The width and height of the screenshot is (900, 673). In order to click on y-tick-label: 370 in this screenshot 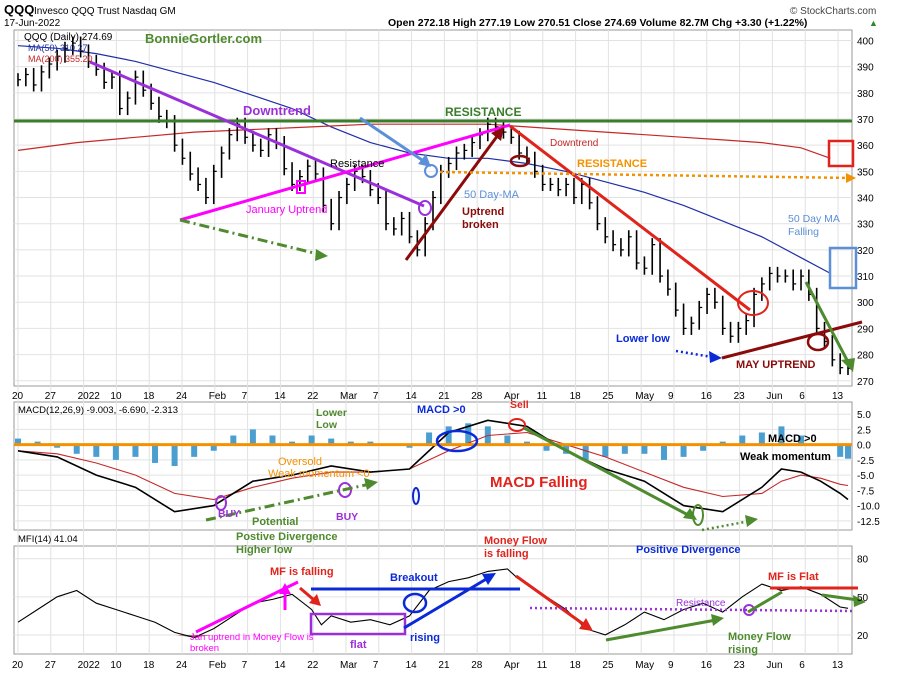, I will do `click(865, 120)`.